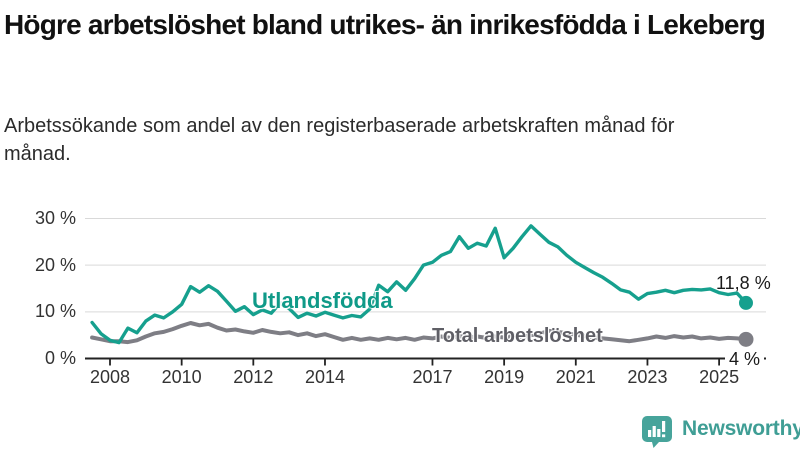 The height and width of the screenshot is (450, 800). What do you see at coordinates (517, 336) in the screenshot?
I see `series-label-total-arbetsloshet: Total arbetslöshet` at bounding box center [517, 336].